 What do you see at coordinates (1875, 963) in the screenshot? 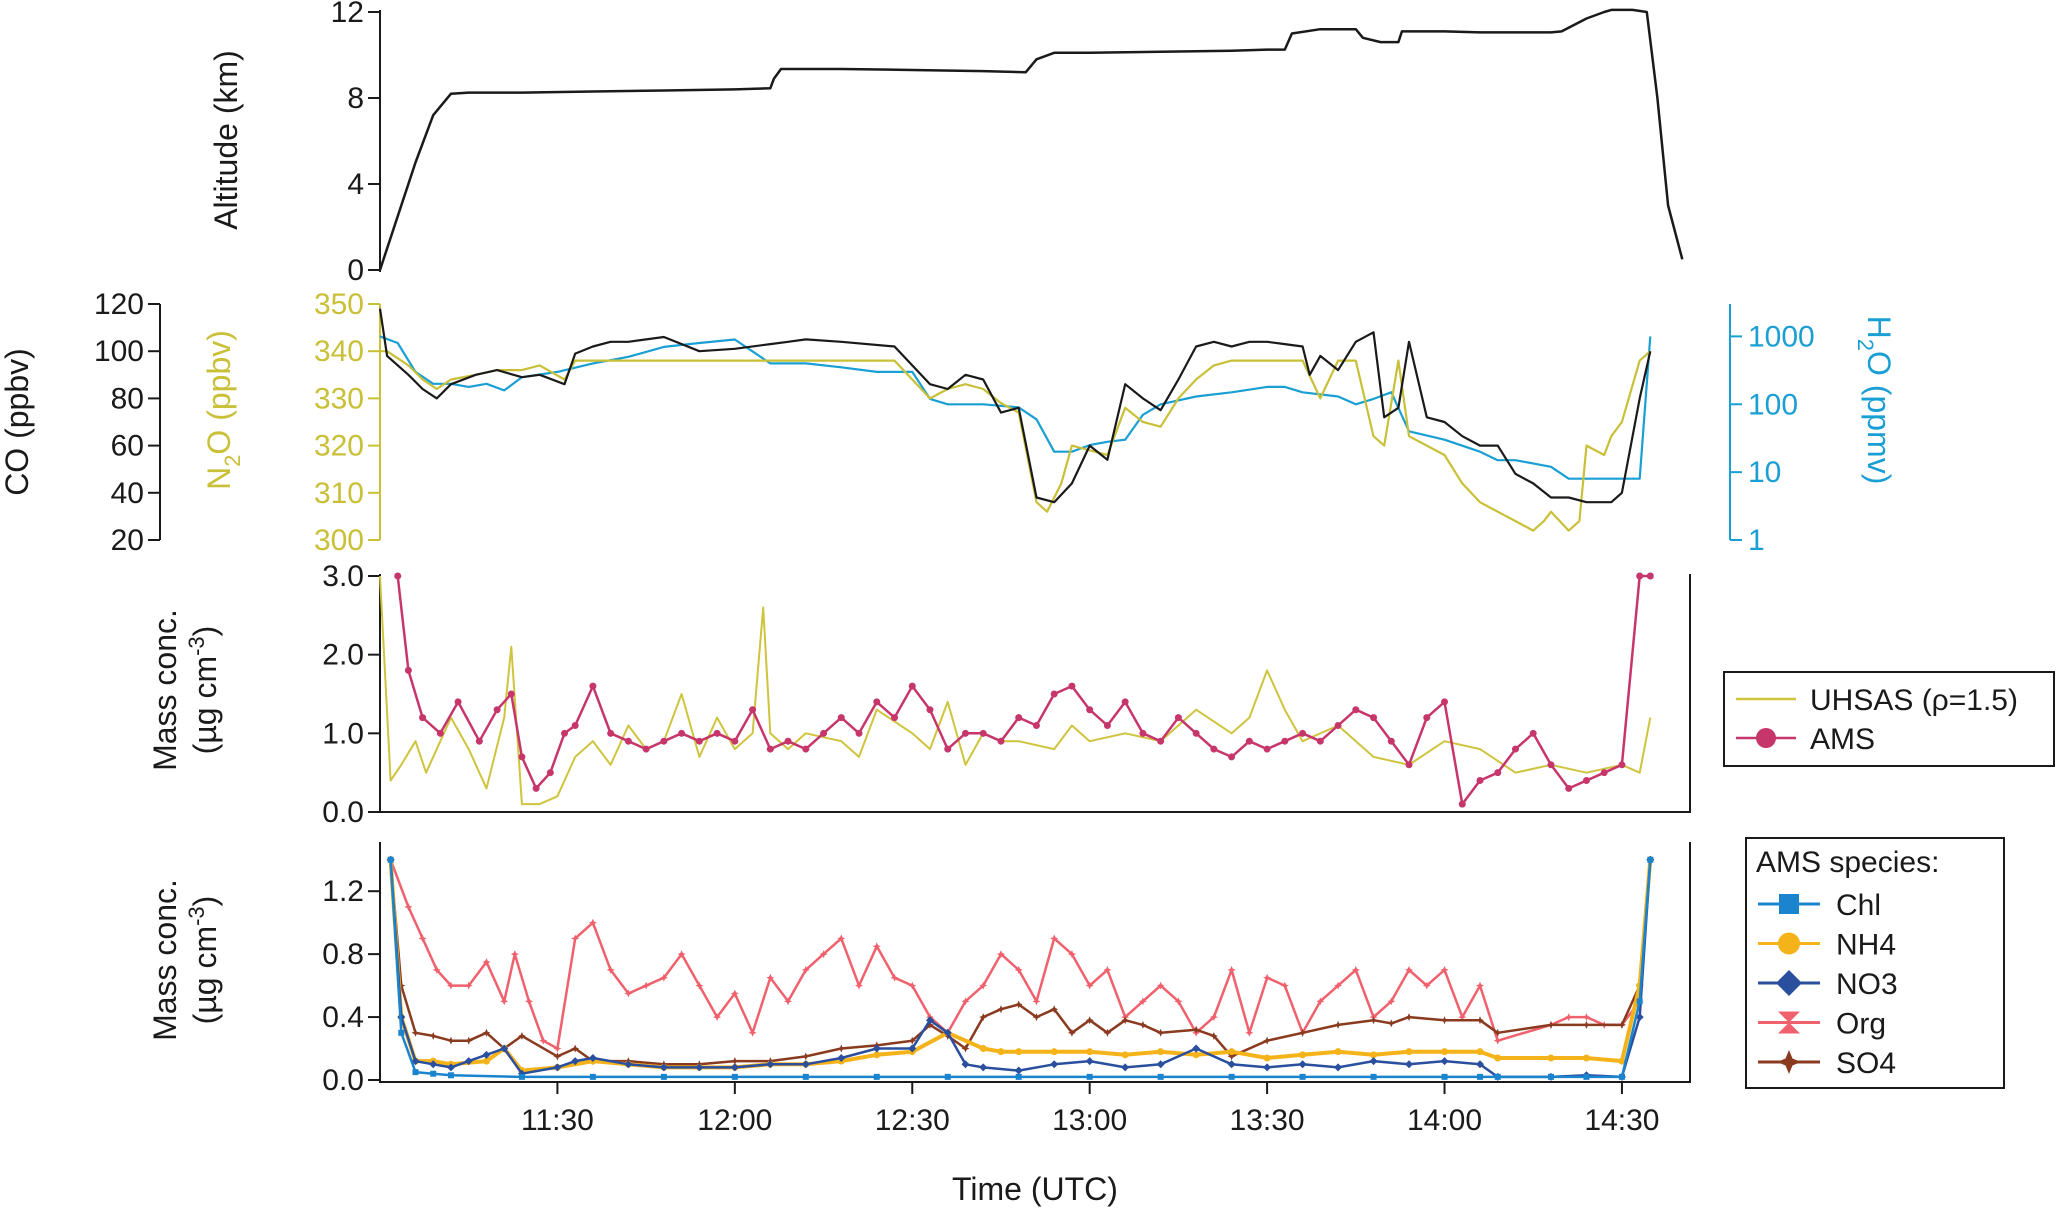
I see `legend-species-frame` at bounding box center [1875, 963].